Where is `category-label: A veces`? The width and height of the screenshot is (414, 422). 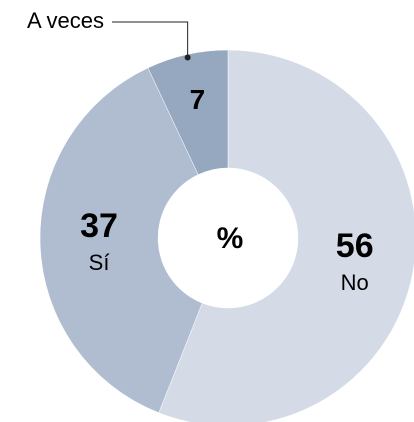
category-label: A veces is located at coordinates (65, 20).